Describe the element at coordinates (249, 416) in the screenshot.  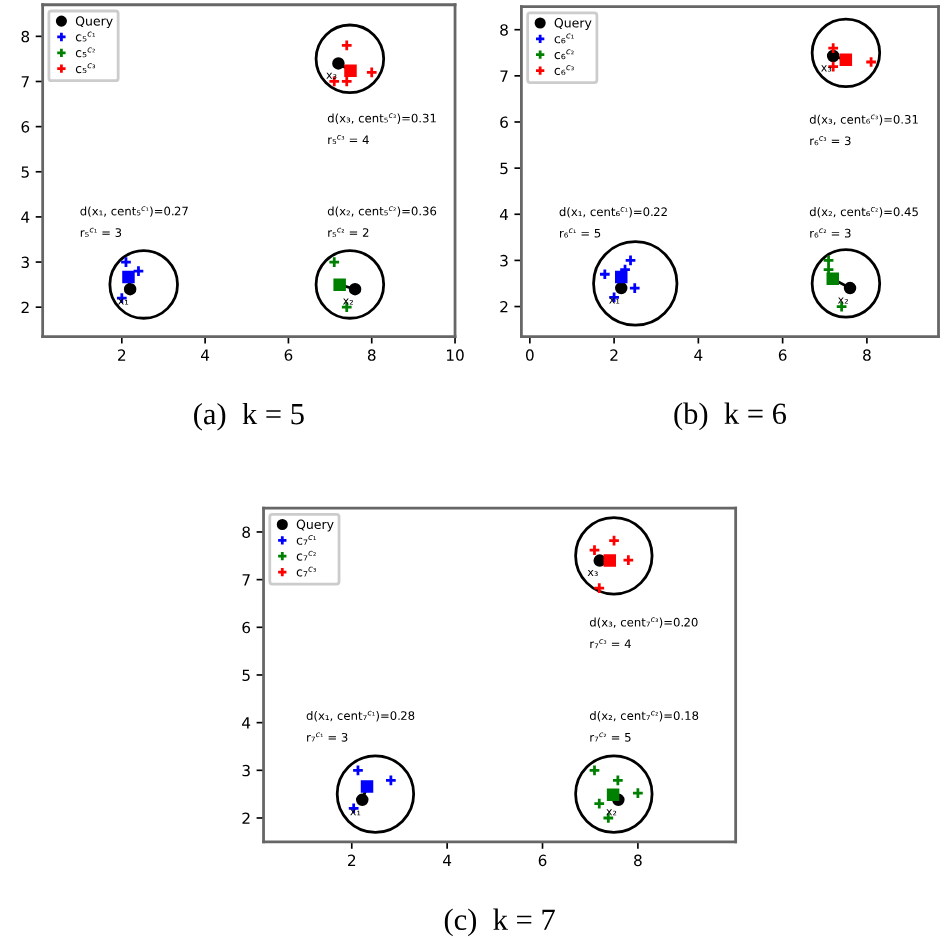
I see `text: (a) k = 5` at that location.